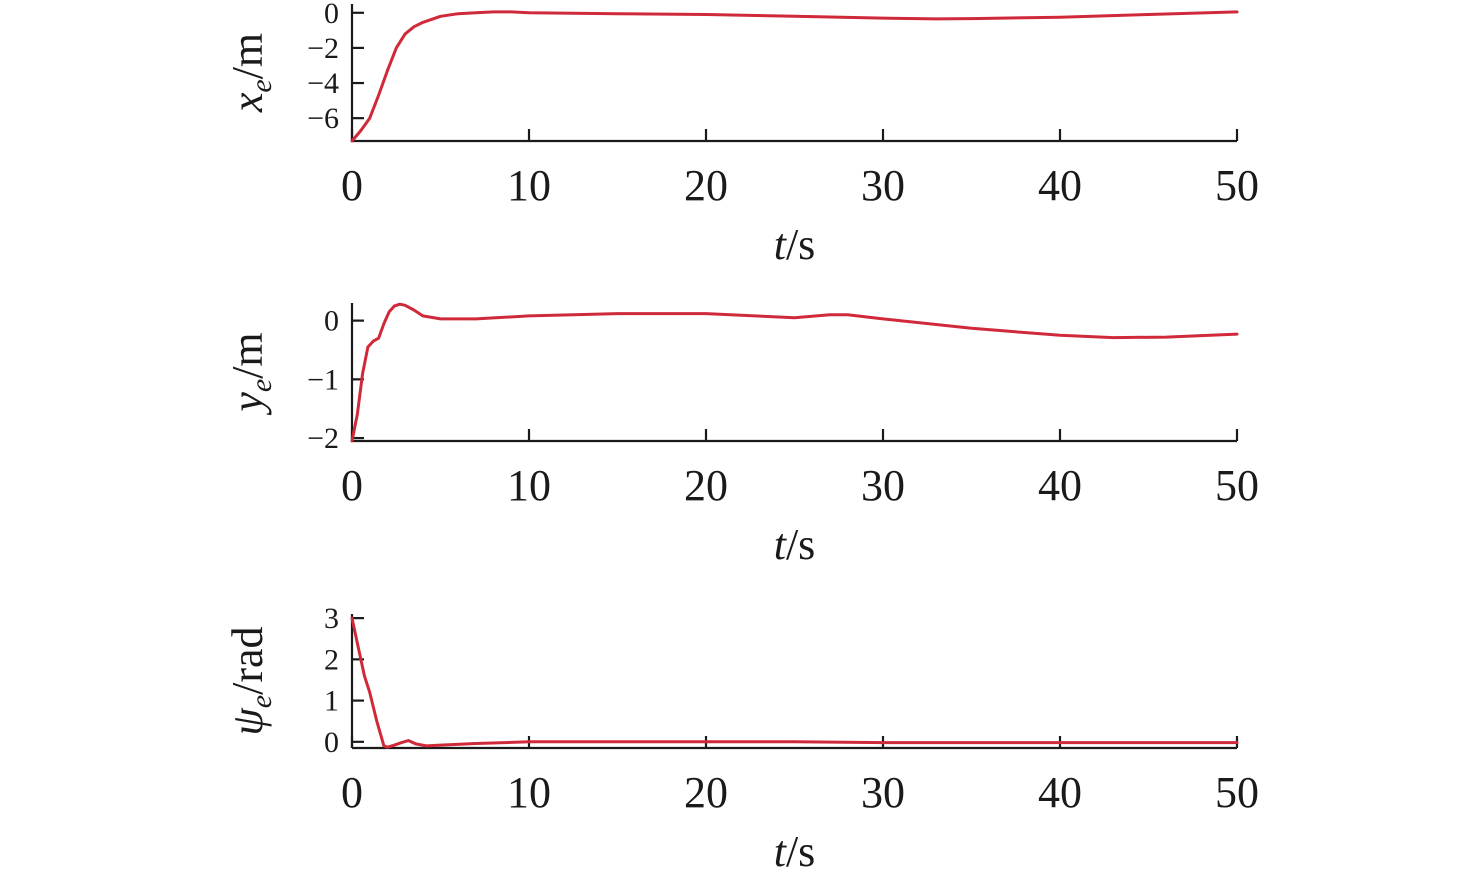 The width and height of the screenshot is (1476, 890). I want to click on y-error-y-tick-label: −1, so click(323, 379).